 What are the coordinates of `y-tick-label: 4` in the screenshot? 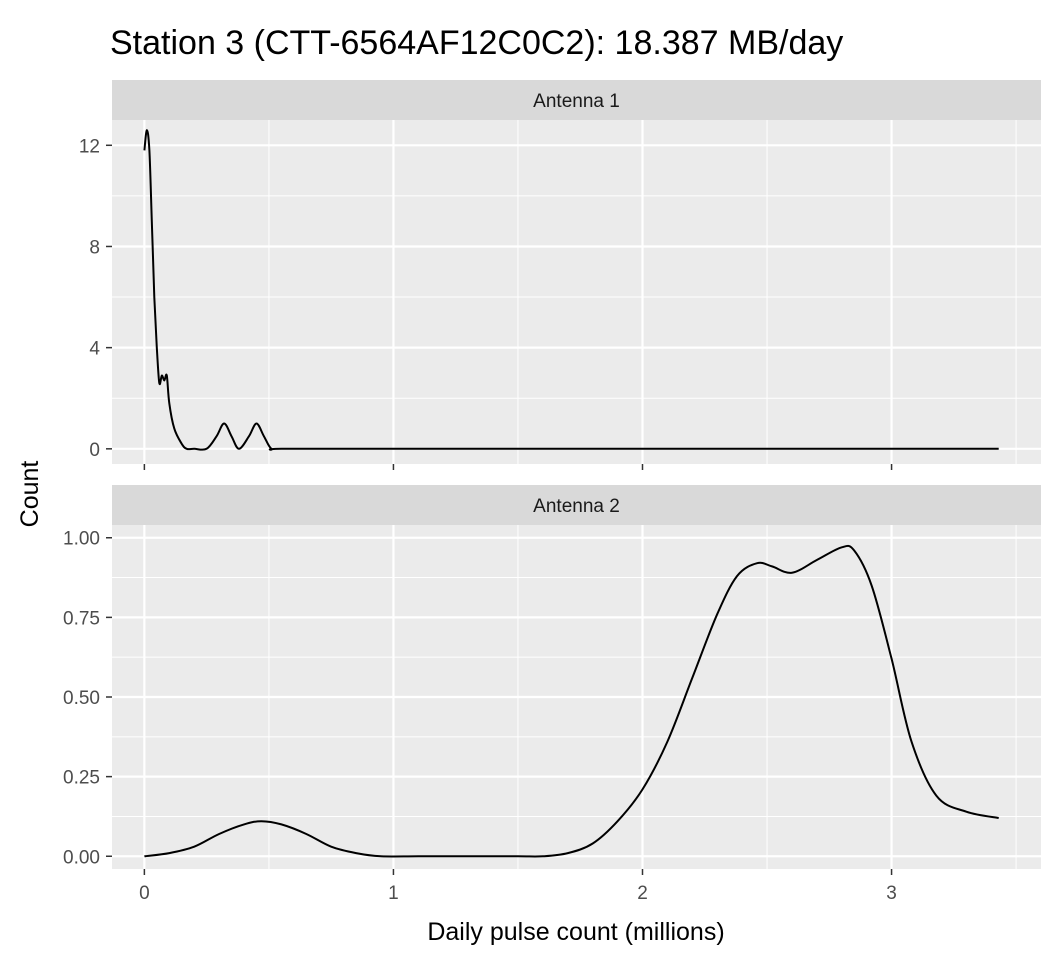 It's located at (94, 349).